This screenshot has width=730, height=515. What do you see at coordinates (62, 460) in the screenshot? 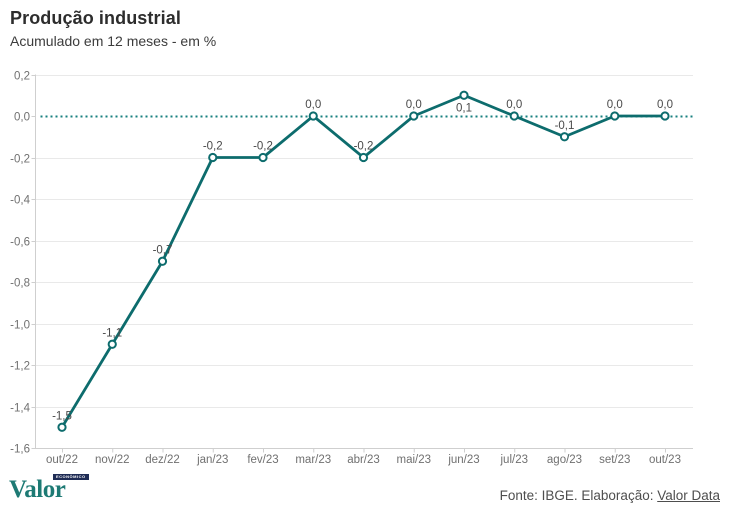
I see `svg-text: out/22` at bounding box center [62, 460].